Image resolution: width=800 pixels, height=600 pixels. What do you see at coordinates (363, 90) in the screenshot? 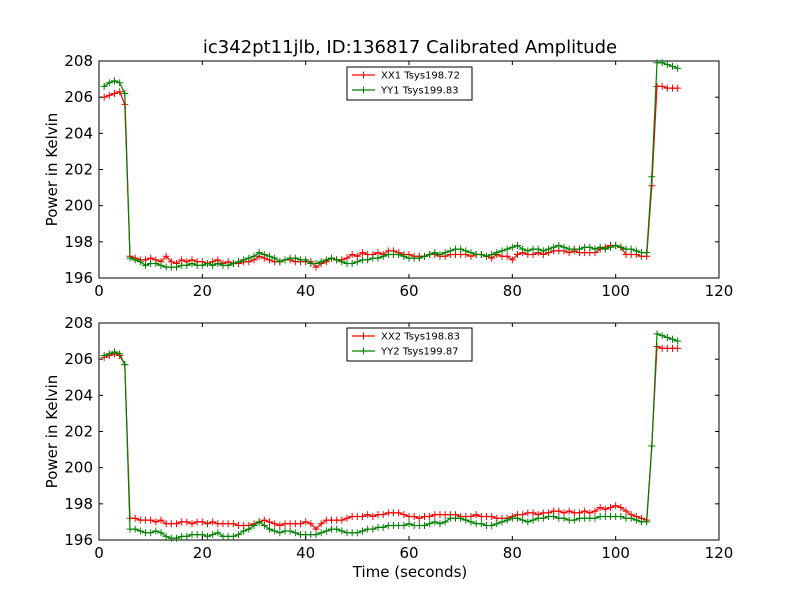
I see `legend-marker` at bounding box center [363, 90].